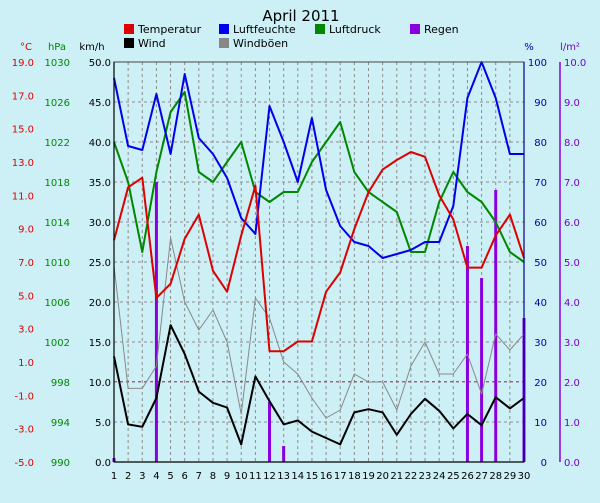  Describe the element at coordinates (540, 223) in the screenshot. I see `humidity-tick-label: 60` at that location.